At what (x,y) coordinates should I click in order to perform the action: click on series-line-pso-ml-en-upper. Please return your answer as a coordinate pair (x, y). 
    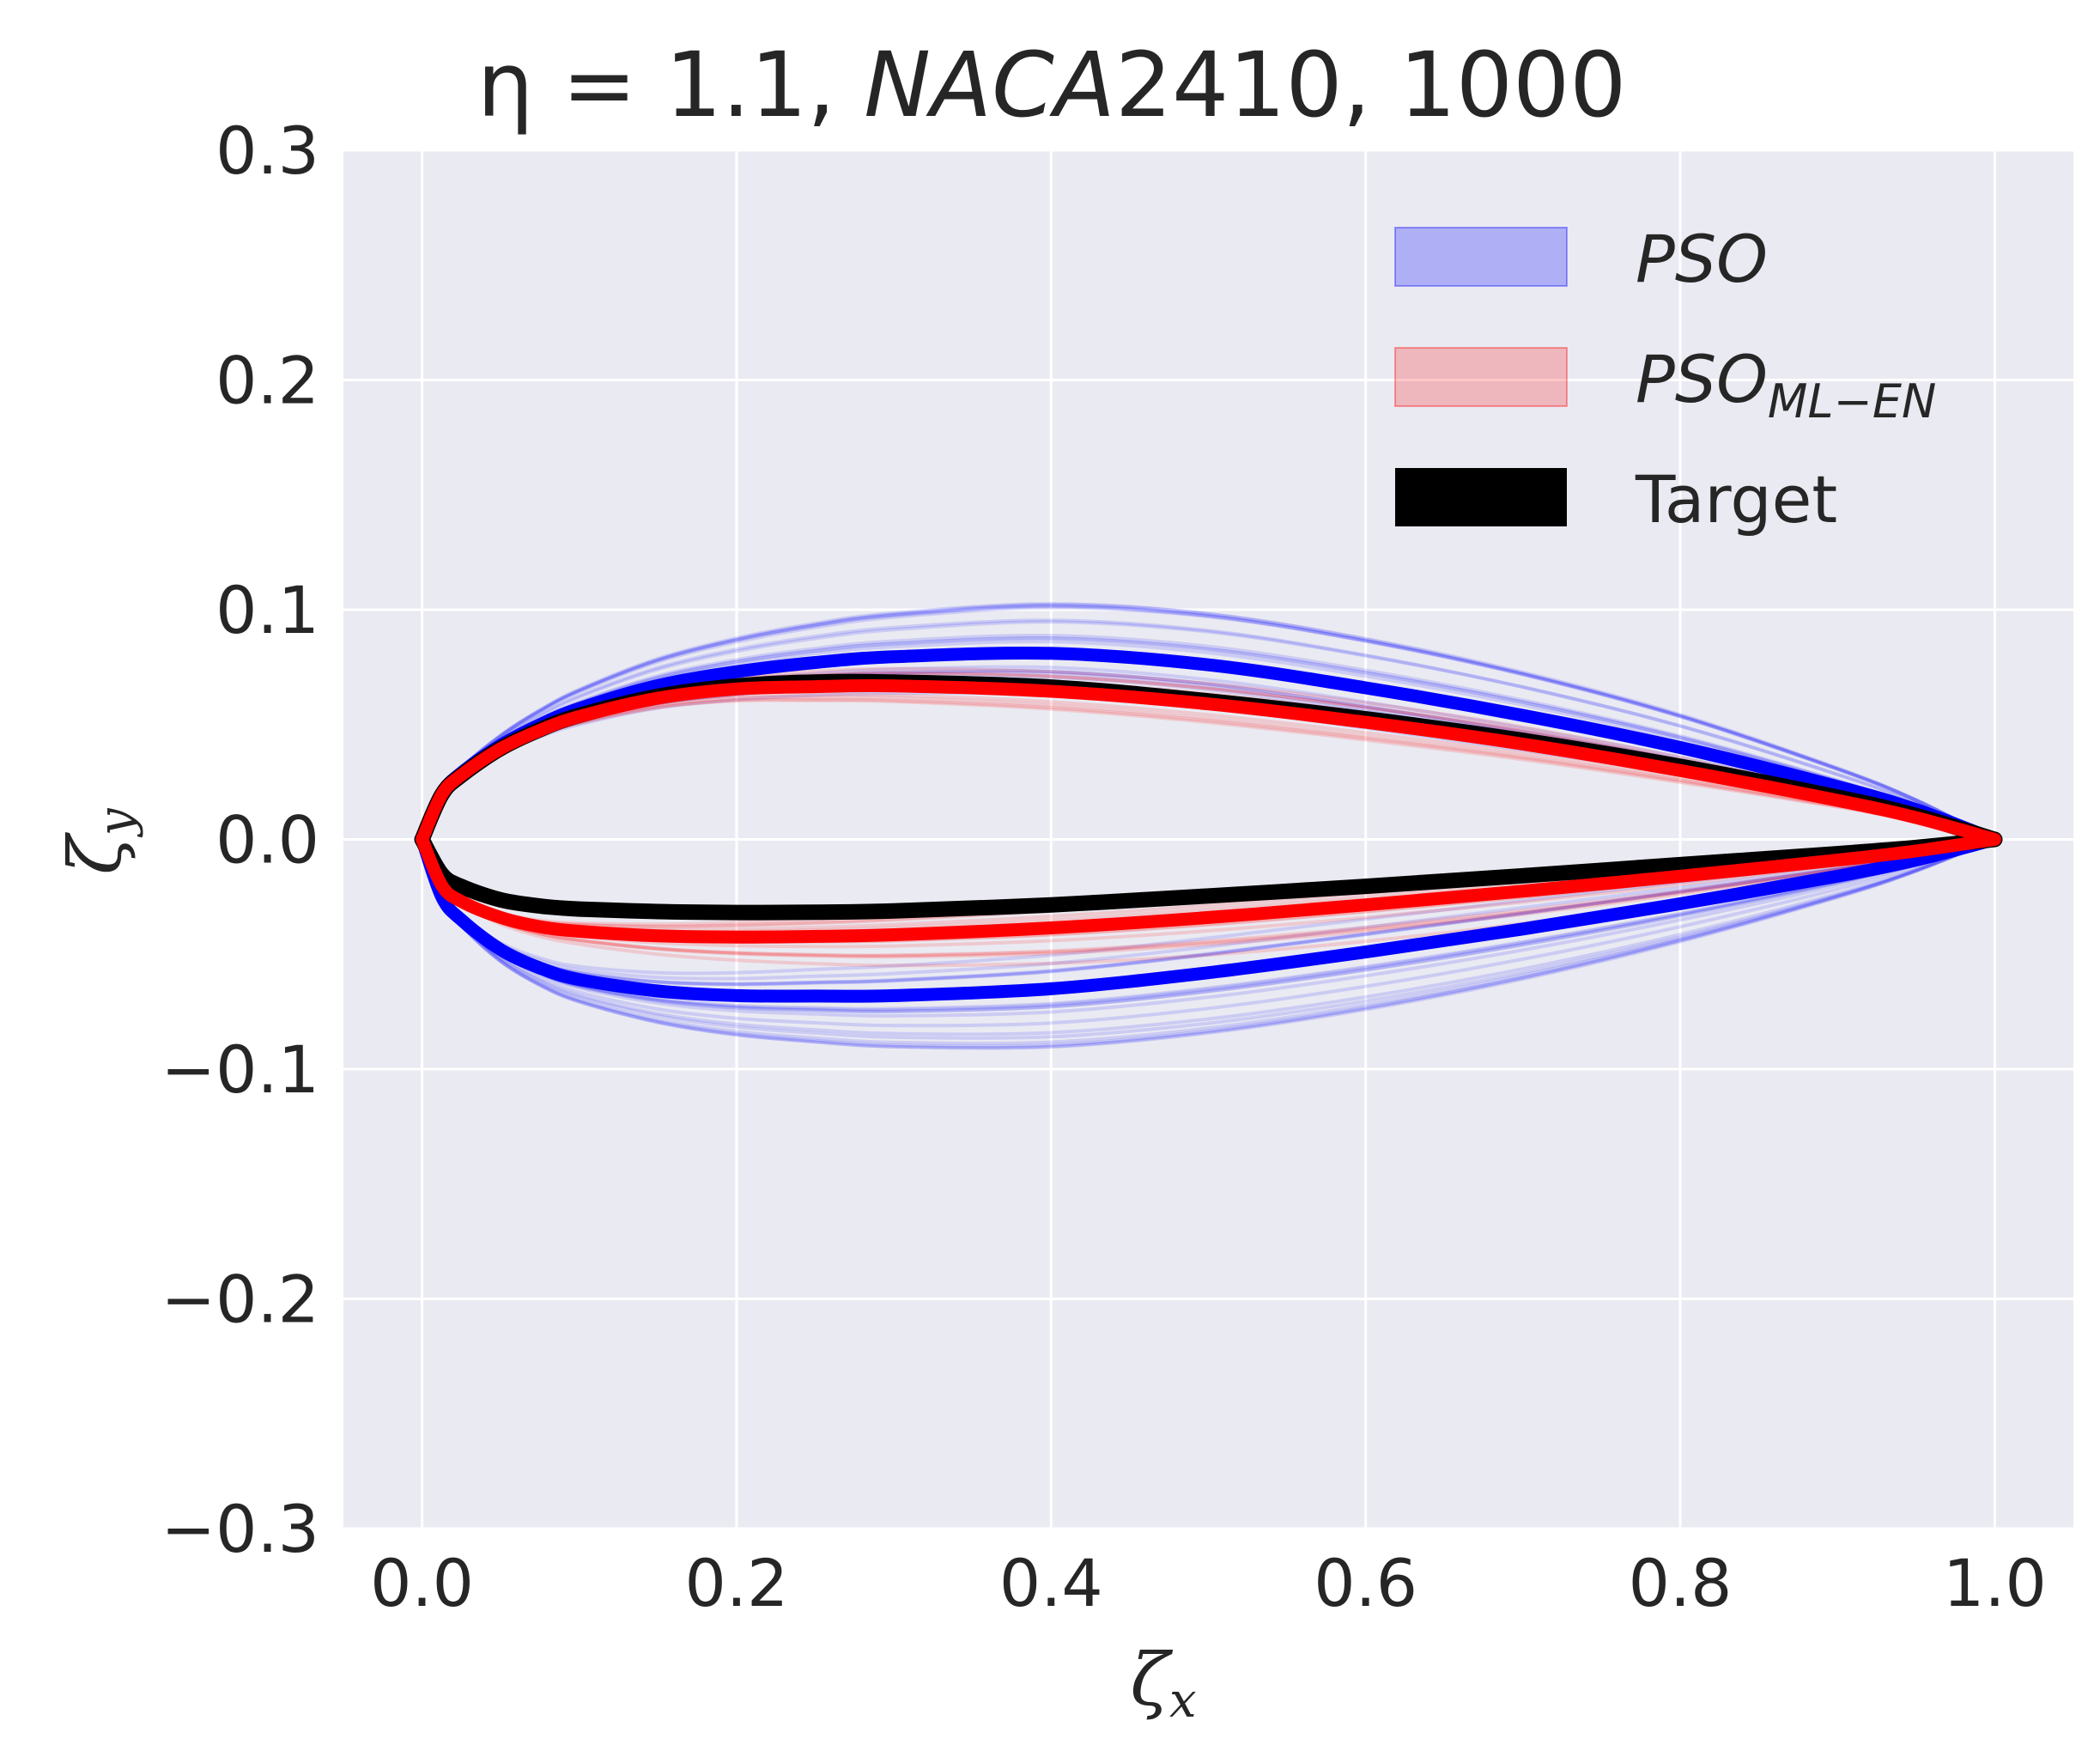
    Looking at the image, I should click on (1208, 762).